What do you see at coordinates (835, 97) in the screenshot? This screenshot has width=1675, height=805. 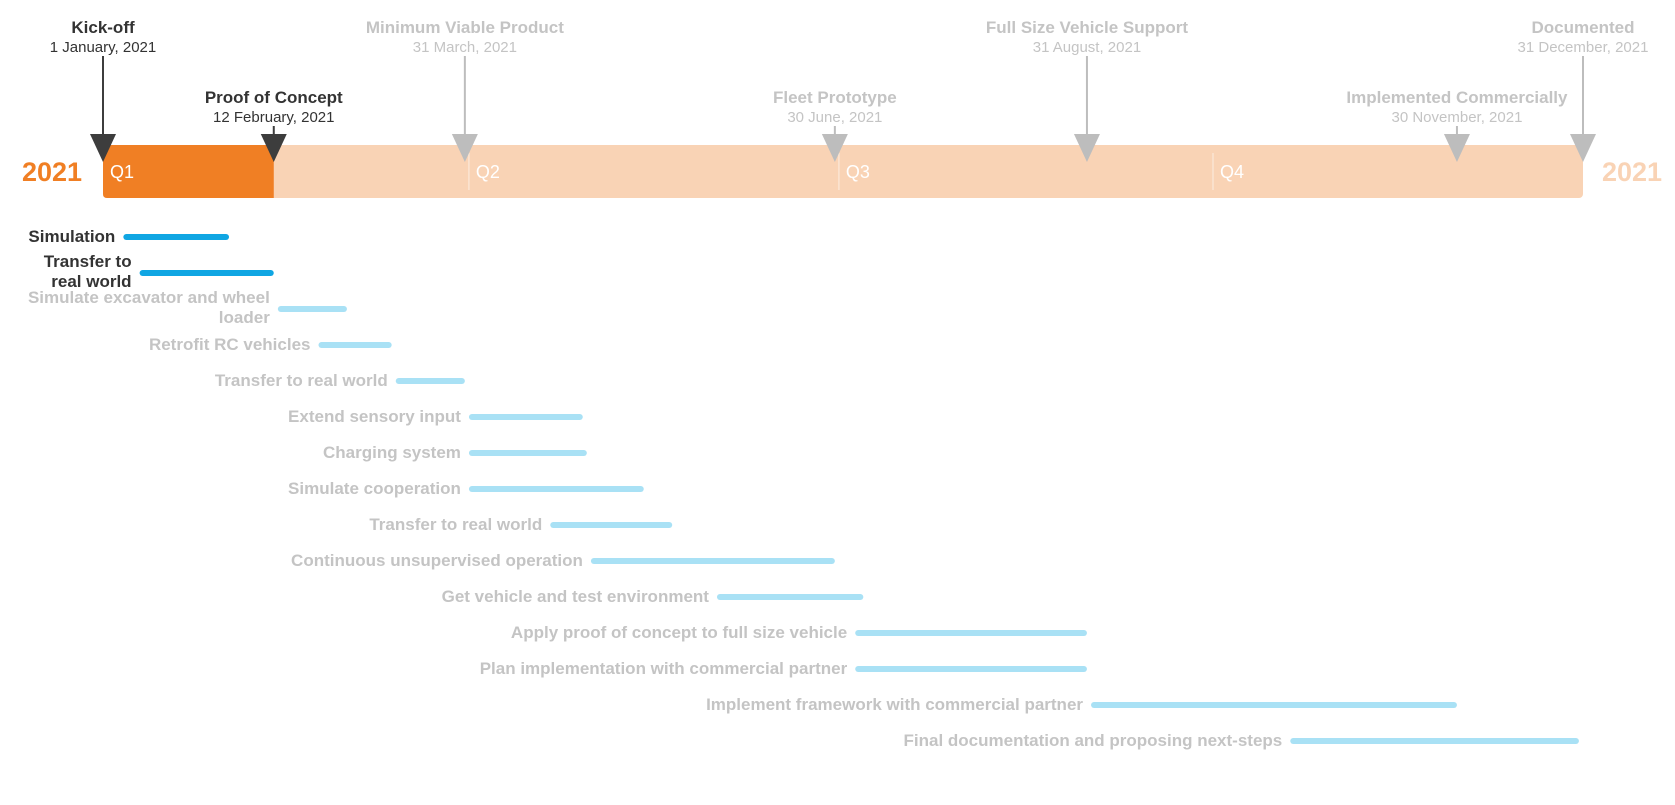 I see `milestone-name: Fleet Prototype` at bounding box center [835, 97].